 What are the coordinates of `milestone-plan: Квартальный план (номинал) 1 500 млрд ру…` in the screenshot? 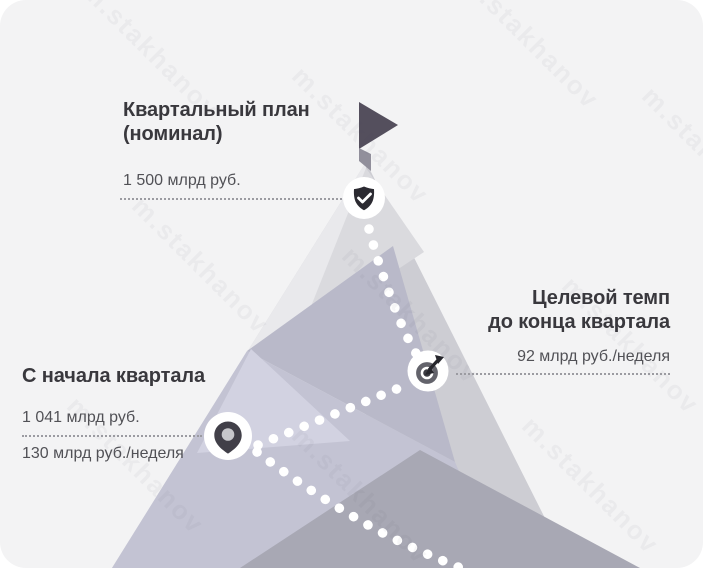 It's located at (241, 149).